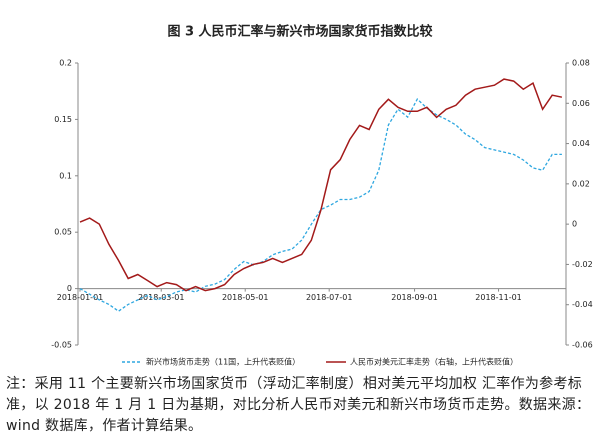  What do you see at coordinates (582, 304) in the screenshot?
I see `y2-tick-label: -0.04` at bounding box center [582, 304].